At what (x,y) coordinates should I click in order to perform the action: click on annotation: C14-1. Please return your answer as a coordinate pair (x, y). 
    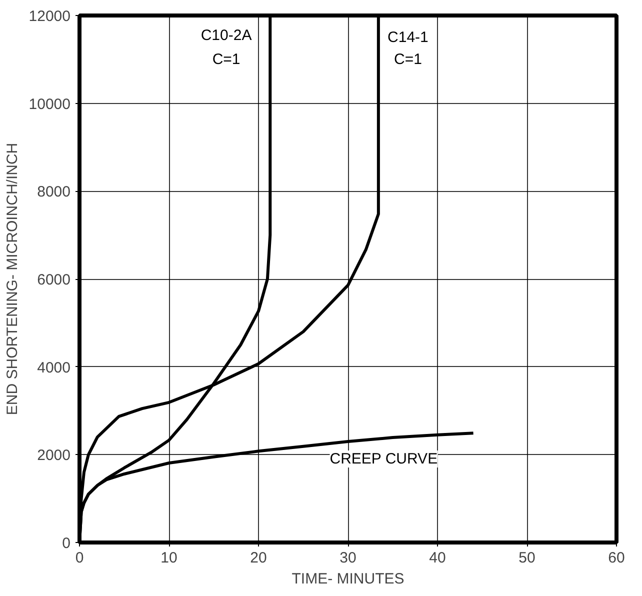
    Looking at the image, I should click on (408, 37).